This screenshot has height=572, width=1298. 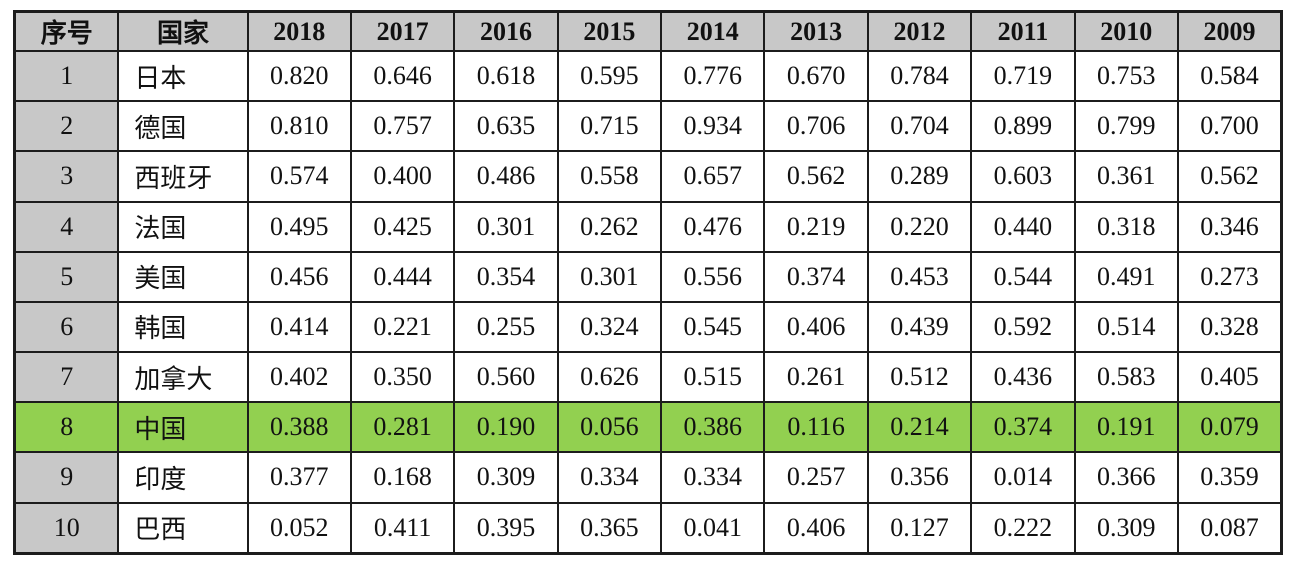 I want to click on value-cell: 0.255, so click(x=506, y=327).